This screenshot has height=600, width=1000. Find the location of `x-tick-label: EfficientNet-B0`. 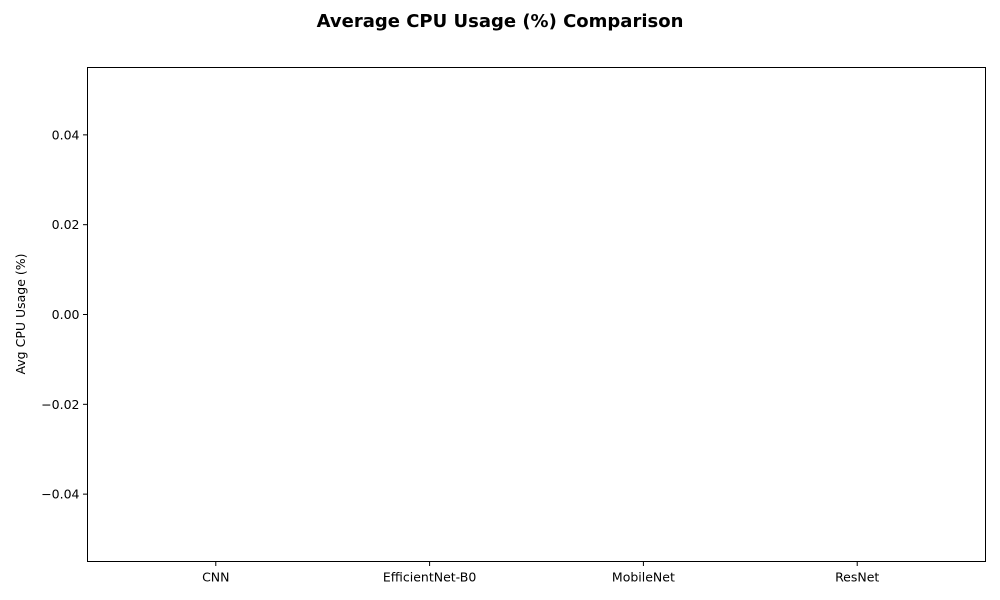

x-tick-label: EfficientNet-B0 is located at coordinates (429, 577).